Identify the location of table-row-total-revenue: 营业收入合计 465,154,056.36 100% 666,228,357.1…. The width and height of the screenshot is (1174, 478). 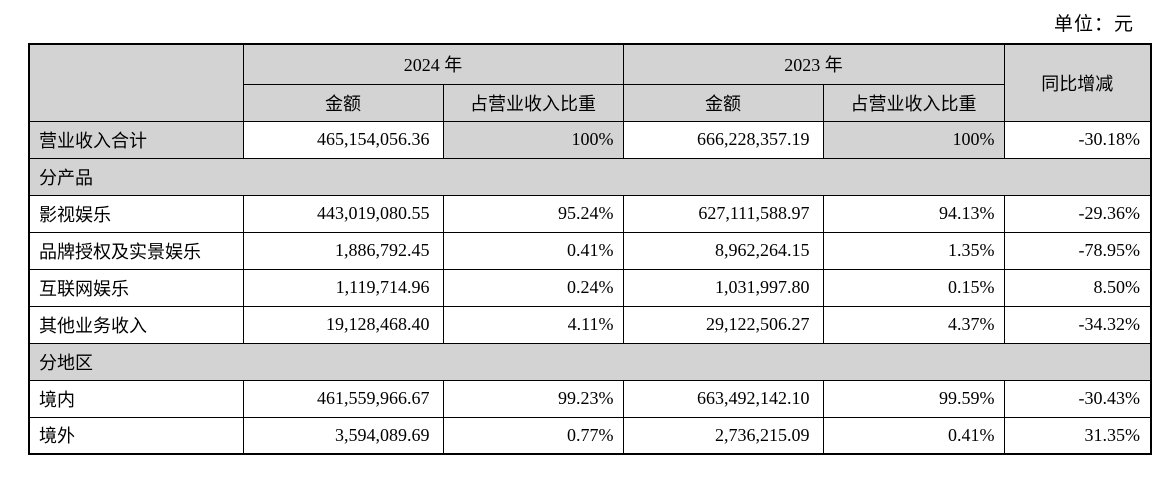
(590, 139).